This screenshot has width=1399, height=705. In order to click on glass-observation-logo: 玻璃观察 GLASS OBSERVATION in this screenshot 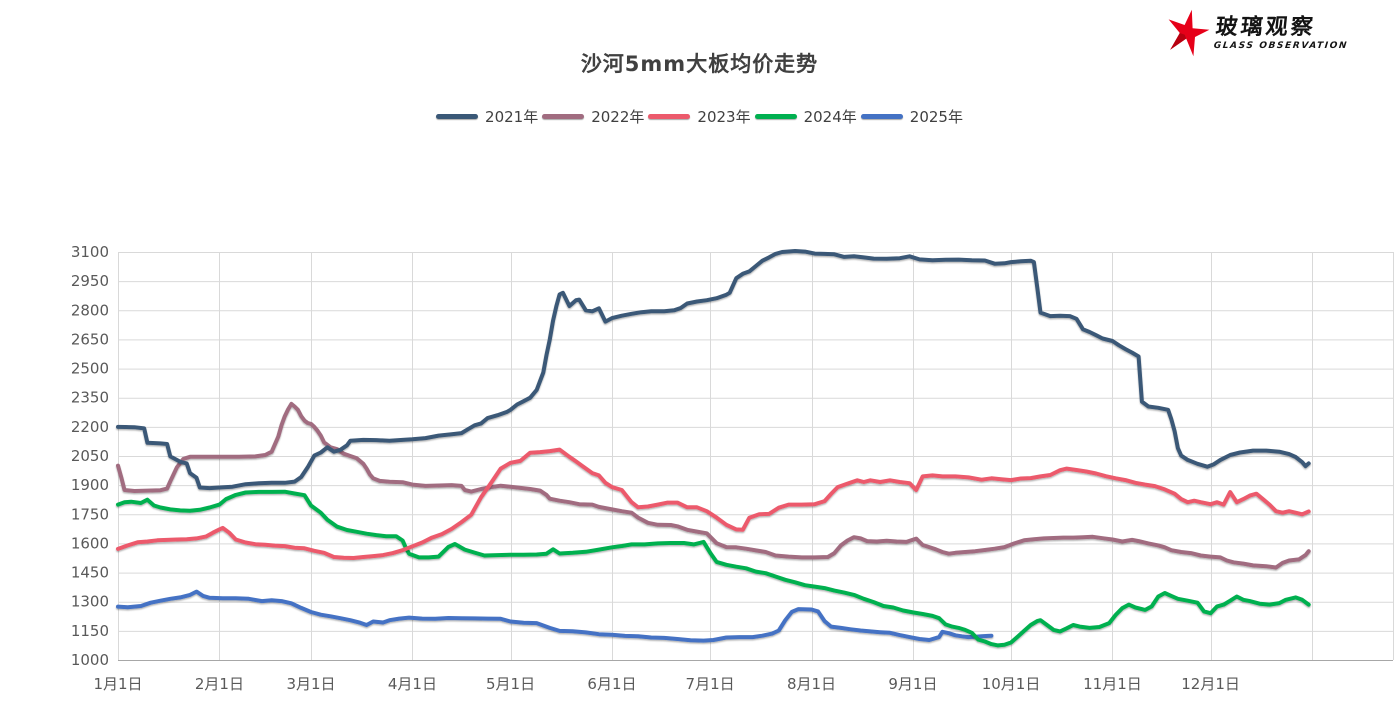, I will do `click(1256, 33)`.